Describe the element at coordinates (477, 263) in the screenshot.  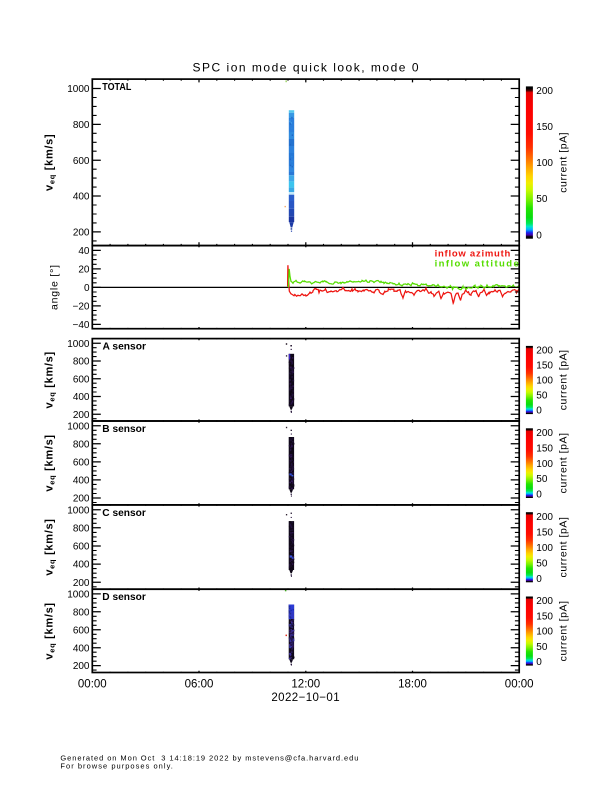
I see `svg-text: inflow attitude` at that location.